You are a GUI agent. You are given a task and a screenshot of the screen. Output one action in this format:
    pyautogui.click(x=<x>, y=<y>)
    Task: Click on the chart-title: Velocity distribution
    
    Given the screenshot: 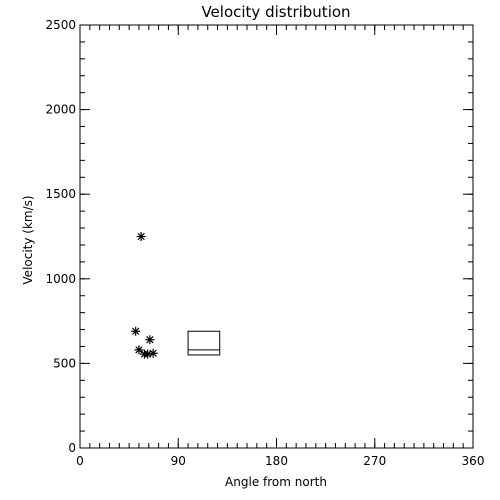 What is the action you would take?
    pyautogui.click(x=275, y=12)
    